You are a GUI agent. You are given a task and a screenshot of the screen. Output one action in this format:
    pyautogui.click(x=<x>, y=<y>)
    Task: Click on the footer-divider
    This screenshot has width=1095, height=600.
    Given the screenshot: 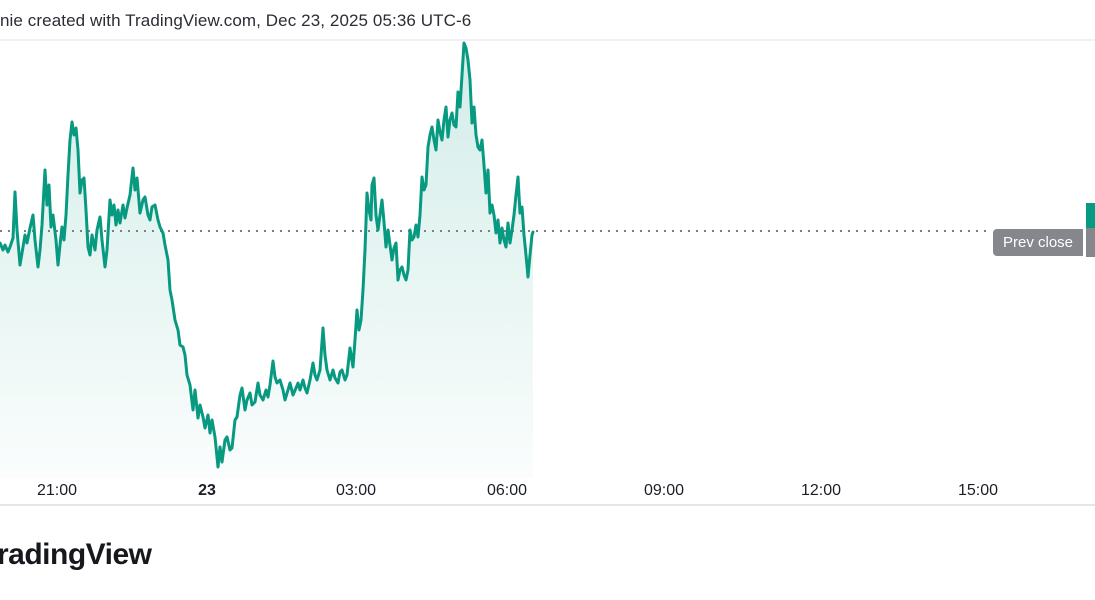 What is the action you would take?
    pyautogui.click(x=547, y=505)
    